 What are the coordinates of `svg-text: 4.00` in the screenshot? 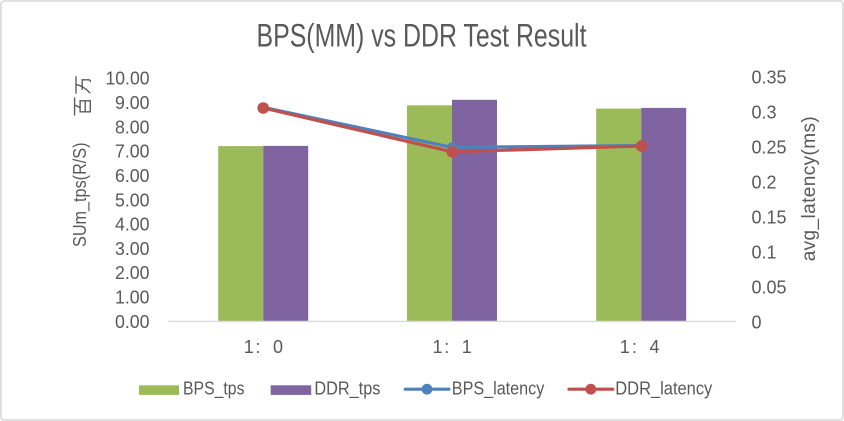 It's located at (132, 225).